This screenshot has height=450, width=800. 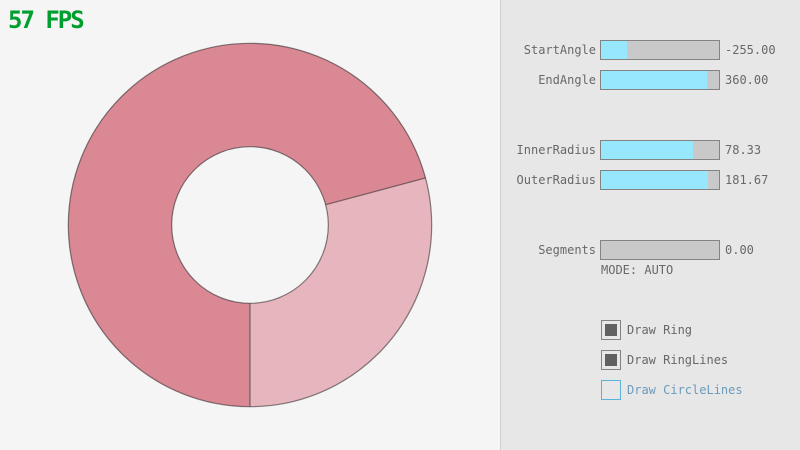 I want to click on slider-label: Segments, so click(x=567, y=250).